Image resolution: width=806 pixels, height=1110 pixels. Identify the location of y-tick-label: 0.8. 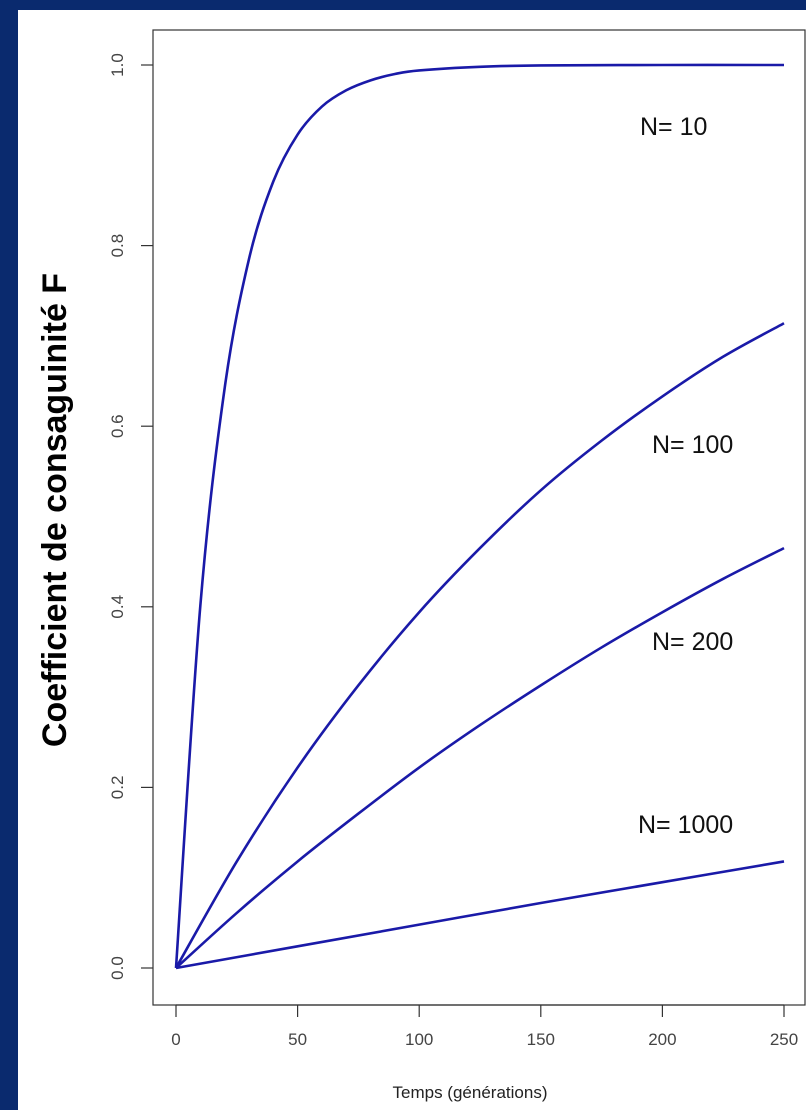
(117, 246).